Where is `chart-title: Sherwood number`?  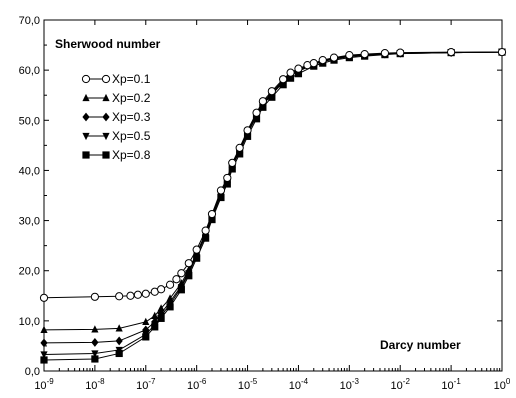 chart-title: Sherwood number is located at coordinates (108, 44).